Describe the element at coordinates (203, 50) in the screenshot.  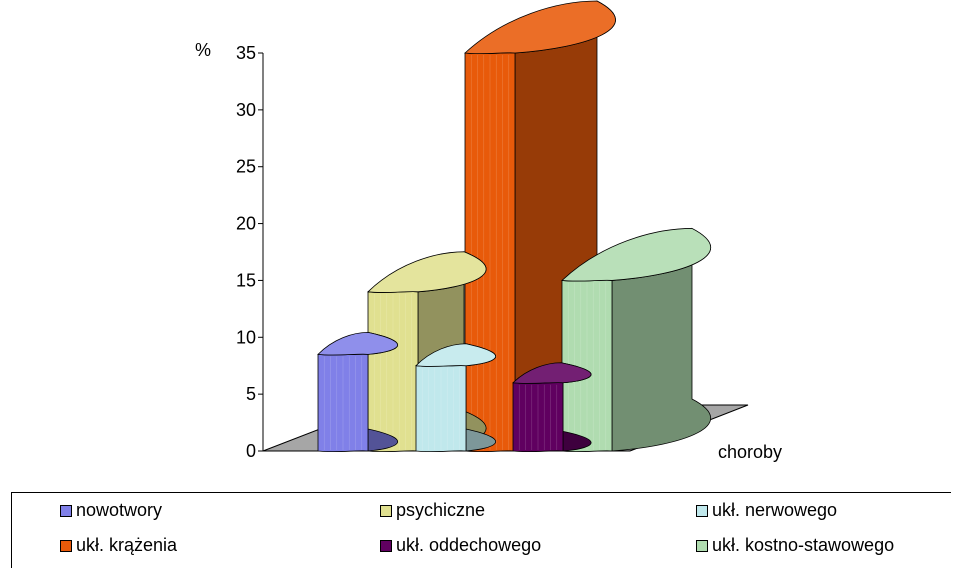
I see `y-axis-label: %` at that location.